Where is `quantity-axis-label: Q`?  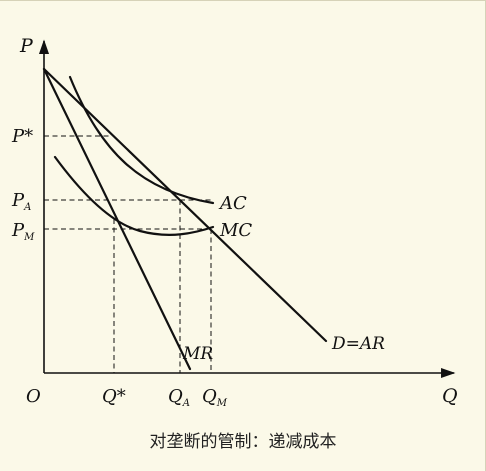 quantity-axis-label: Q is located at coordinates (450, 396).